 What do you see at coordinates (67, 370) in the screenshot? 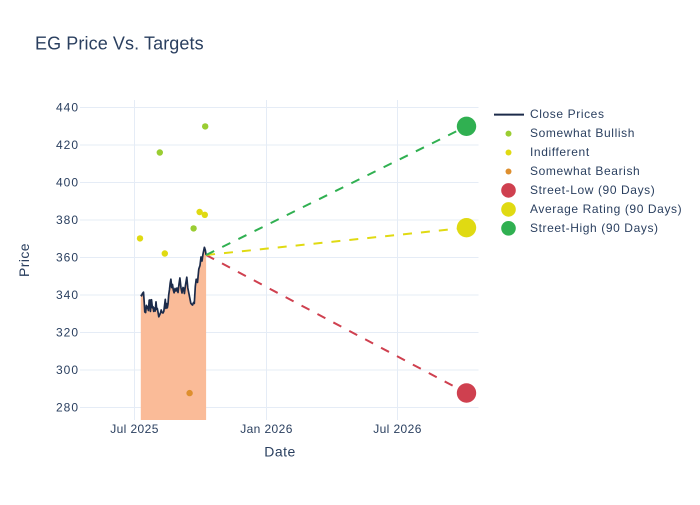
I see `svg-text: 300` at bounding box center [67, 370].